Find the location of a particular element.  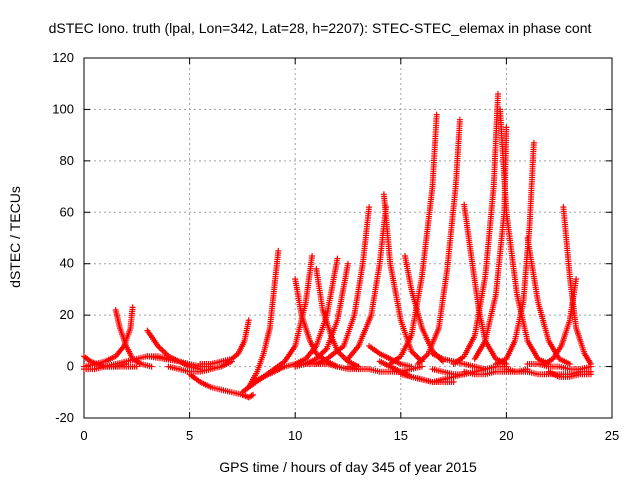

y-tick-label: 60 is located at coordinates (67, 211).